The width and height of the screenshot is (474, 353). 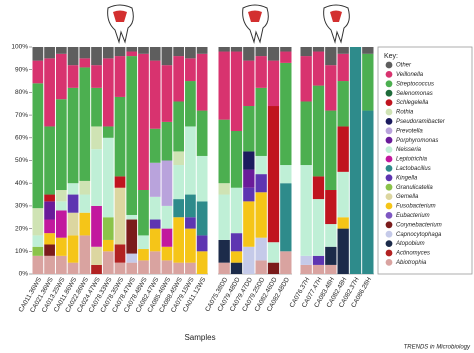 What do you see at coordinates (419, 225) in the screenshot?
I see `legend-label: Corynebacterium` at bounding box center [419, 225].